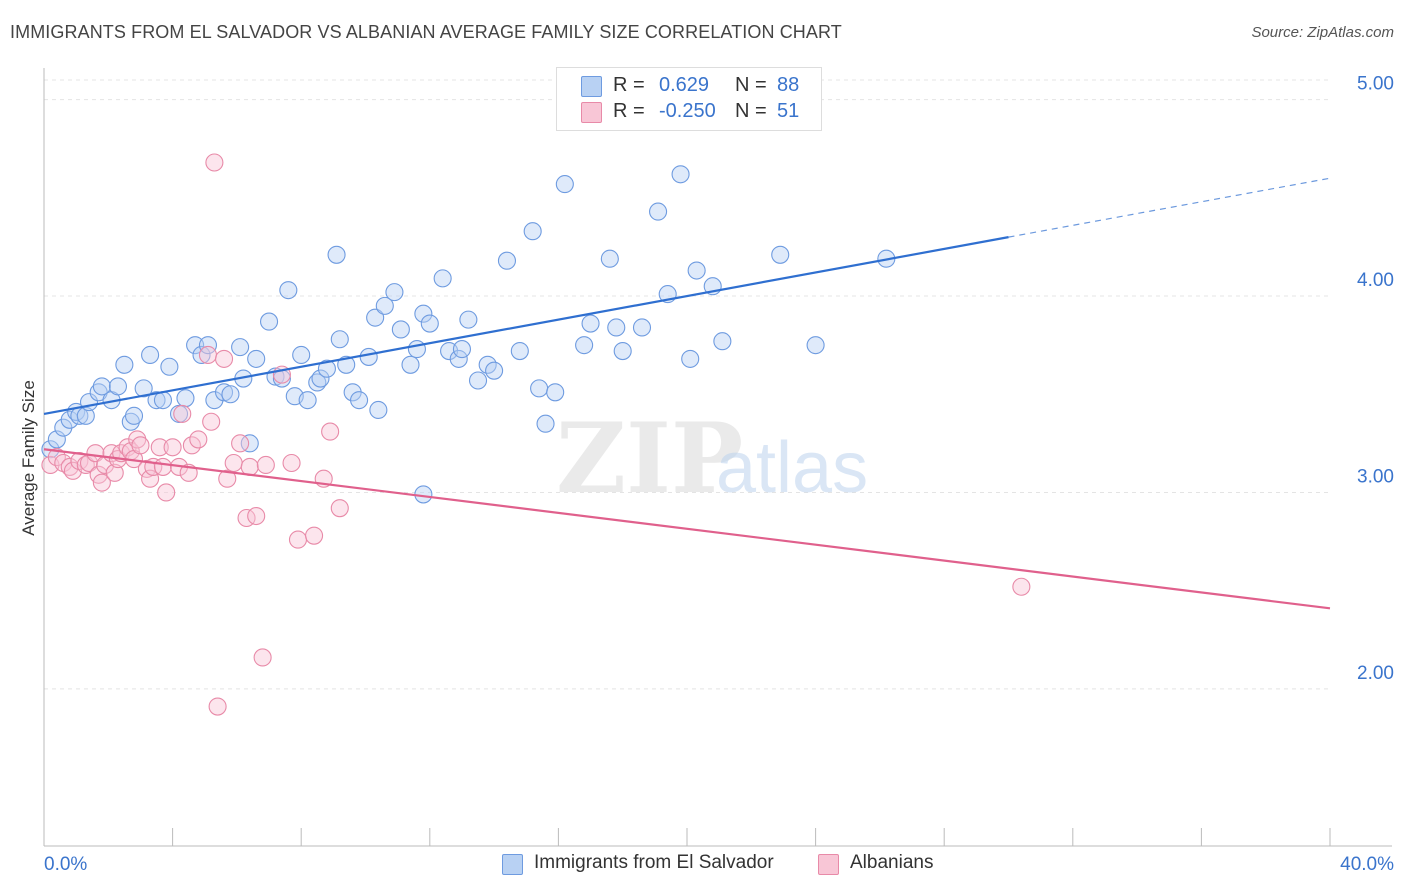 This screenshot has width=1406, height=892. Describe the element at coordinates (788, 111) in the screenshot. I see `legend-n-value: 51` at that location.